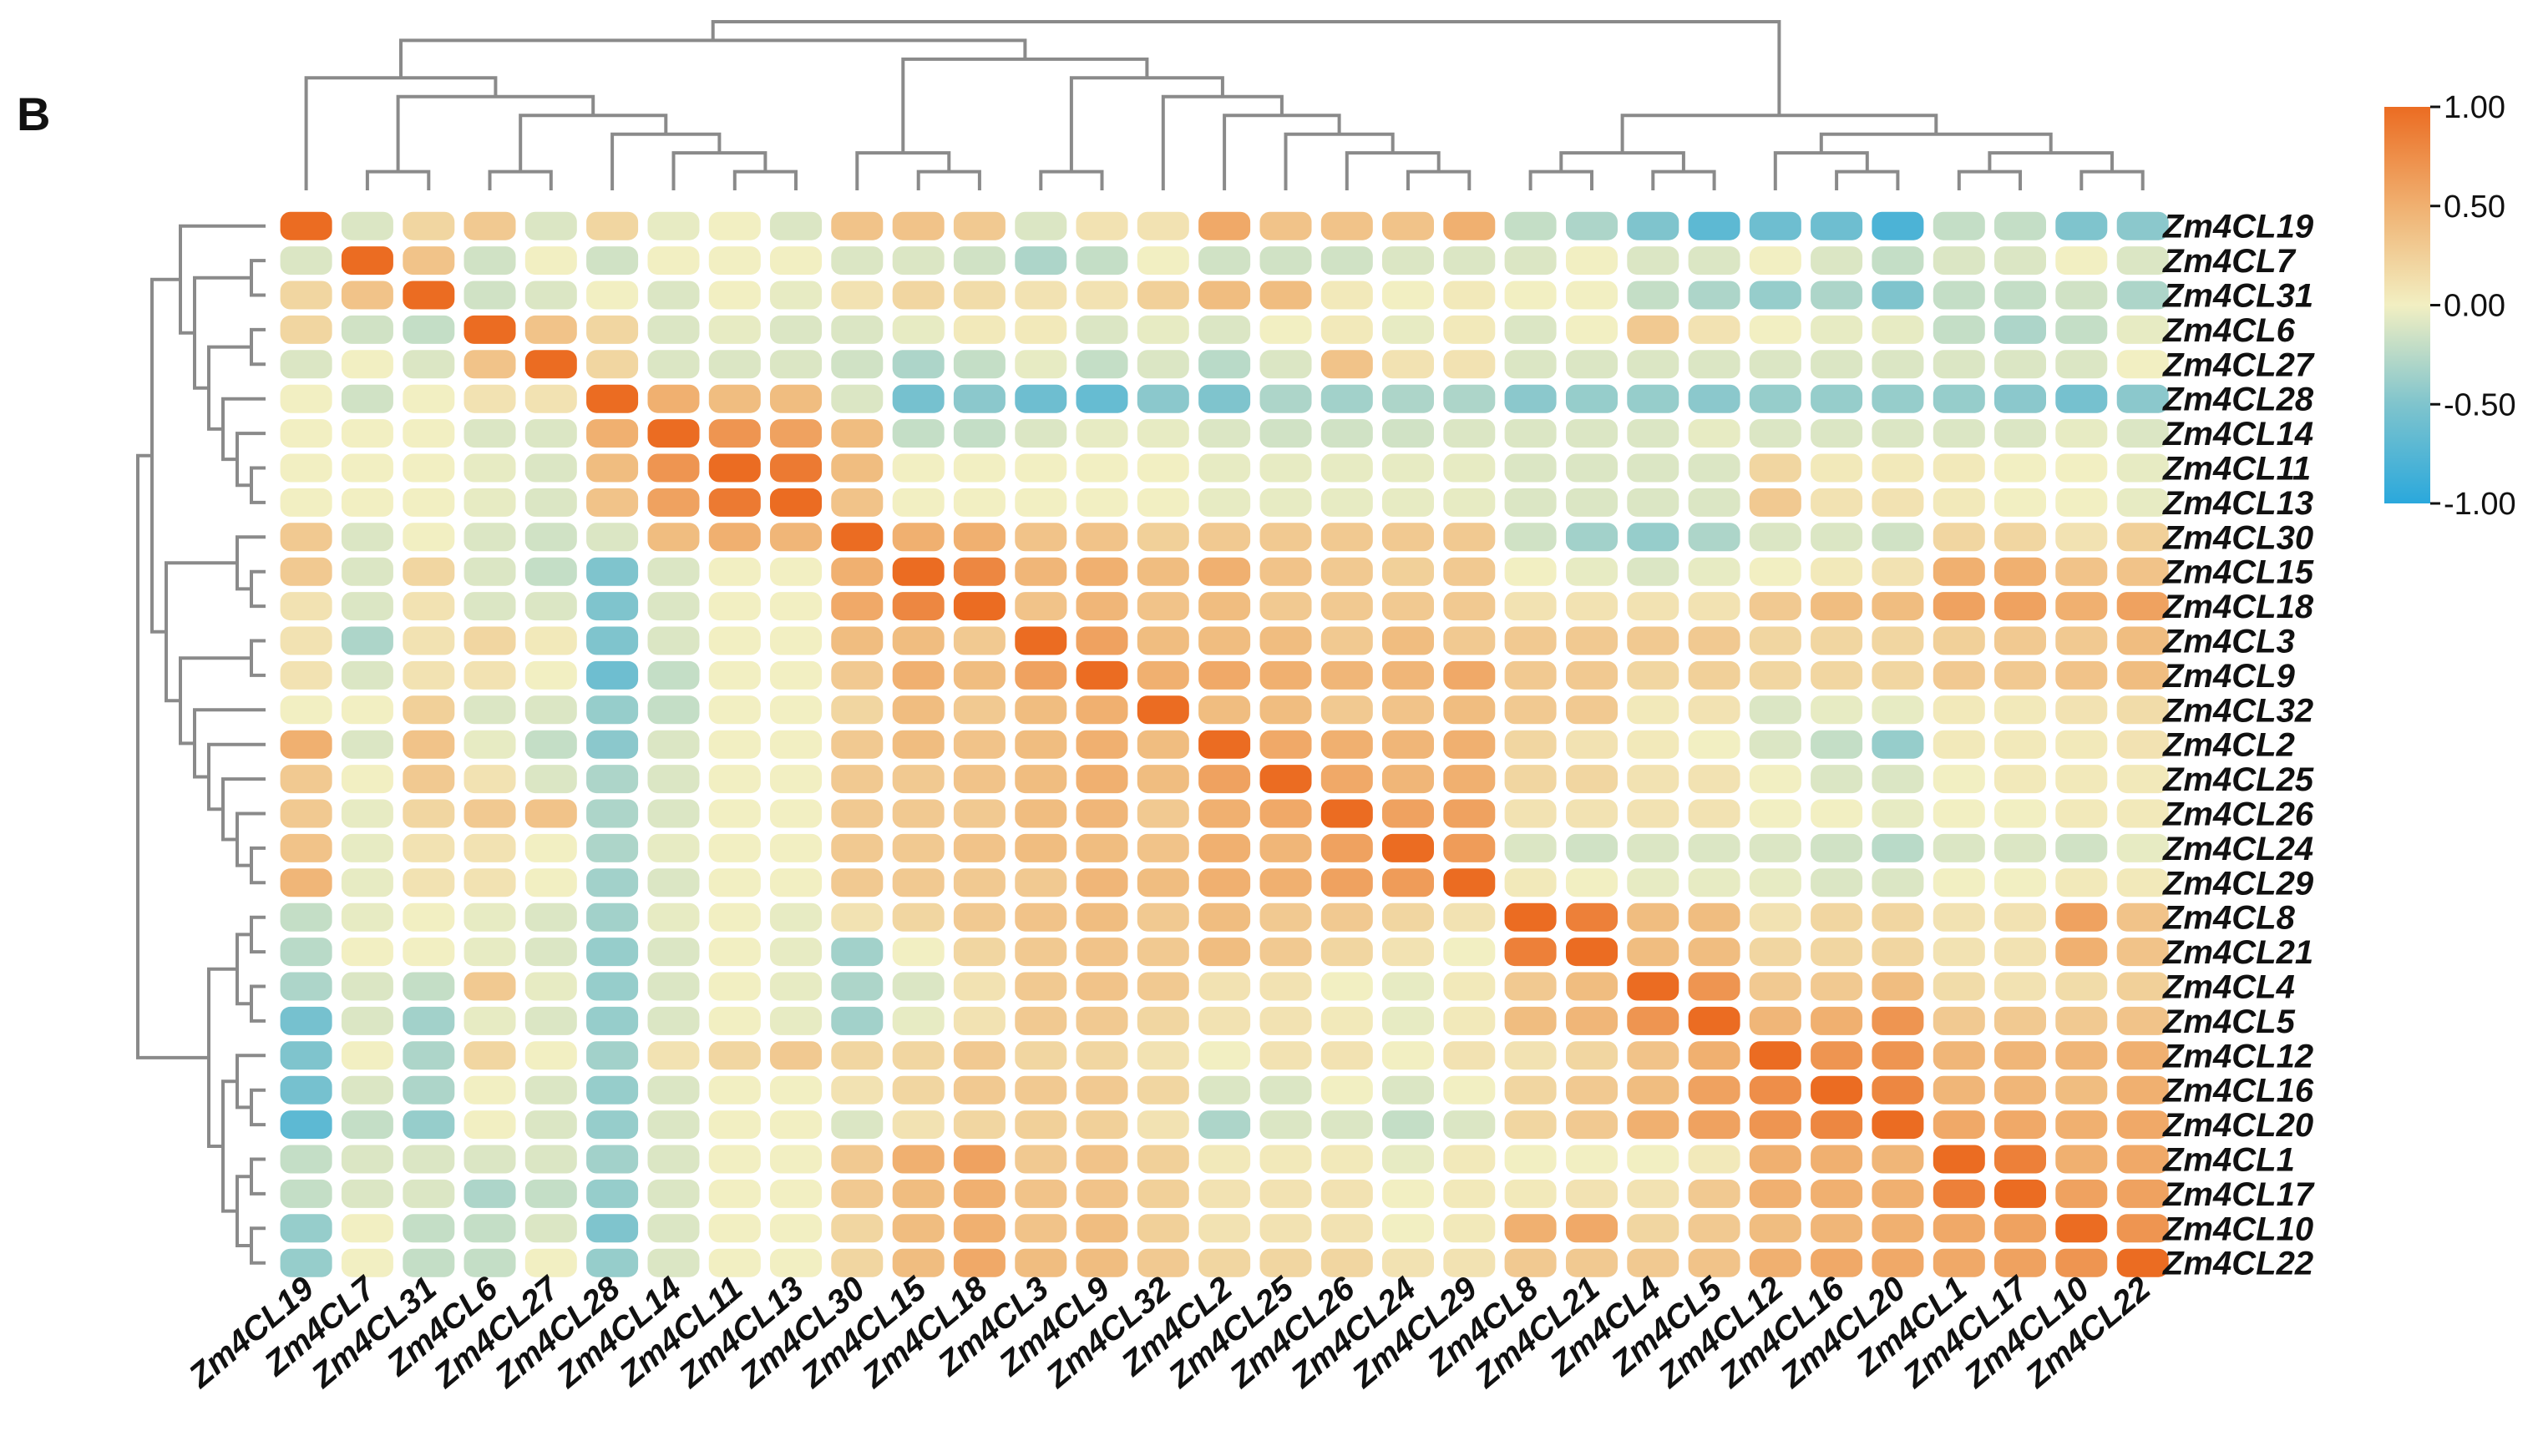 Image resolution: width=2543 pixels, height=1456 pixels. I want to click on left-dendrogram, so click(201, 744).